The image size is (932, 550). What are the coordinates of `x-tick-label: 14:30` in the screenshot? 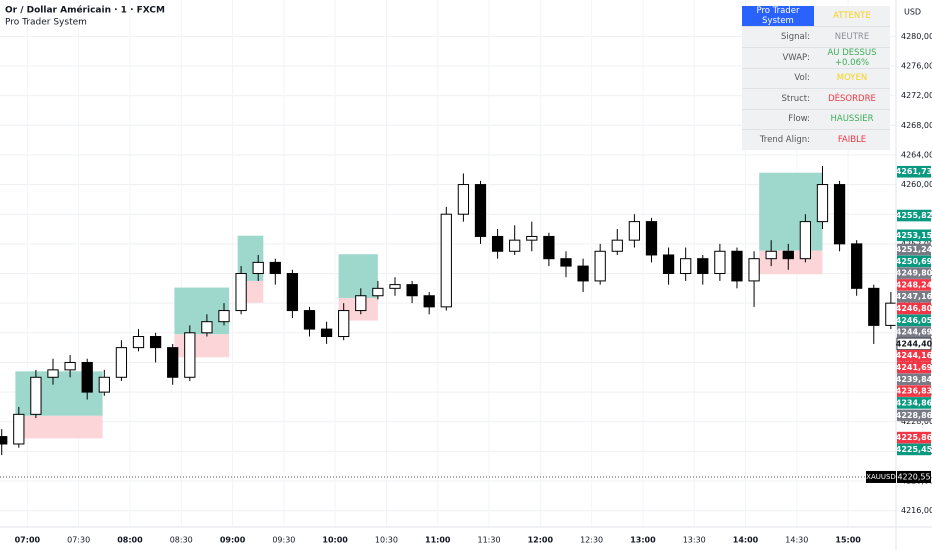 It's located at (796, 540).